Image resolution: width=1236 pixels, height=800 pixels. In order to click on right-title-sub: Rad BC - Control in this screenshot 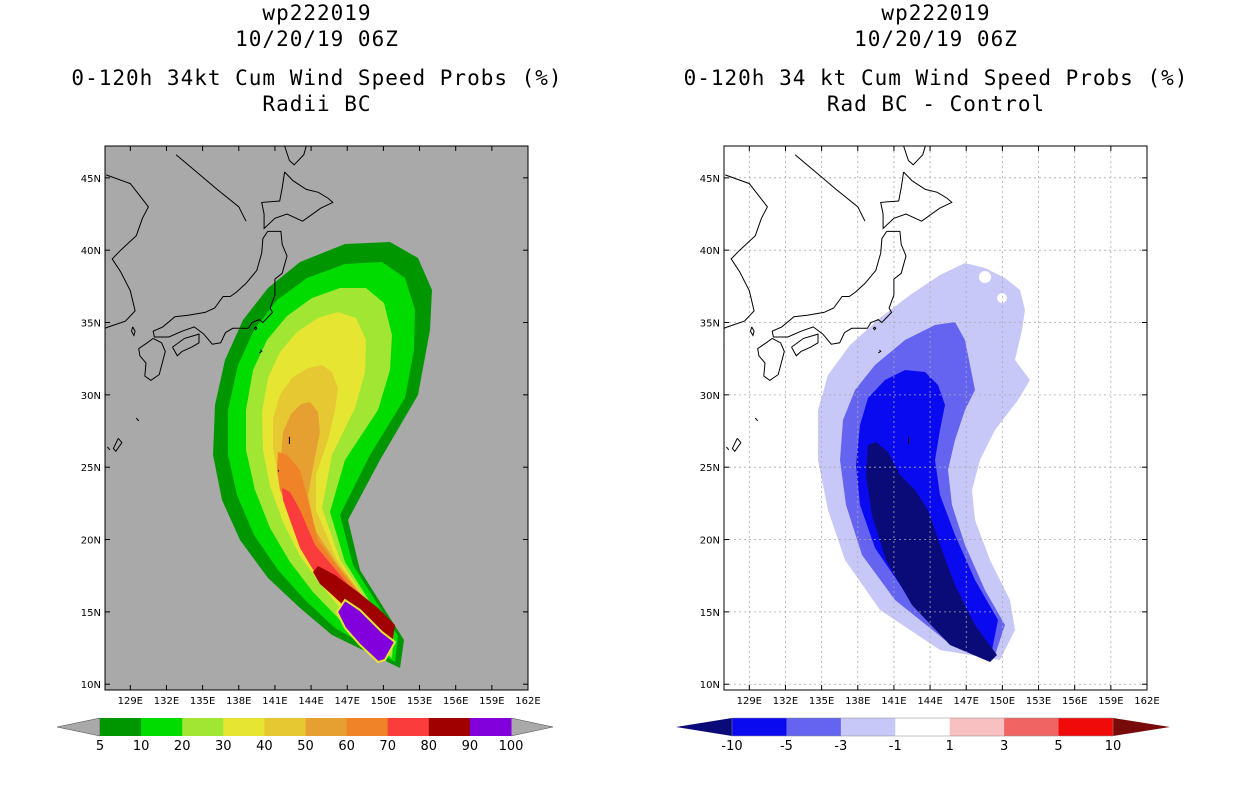, I will do `click(936, 104)`.